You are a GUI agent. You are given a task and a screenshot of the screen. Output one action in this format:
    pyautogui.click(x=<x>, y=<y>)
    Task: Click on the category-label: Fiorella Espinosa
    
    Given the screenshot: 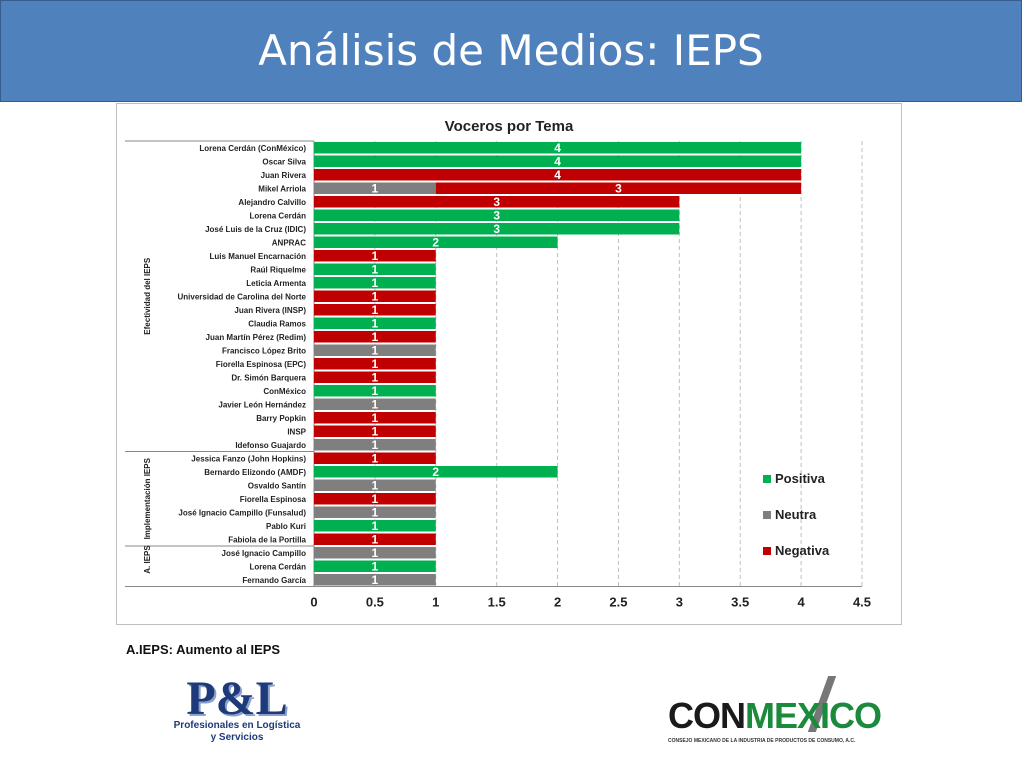 What is the action you would take?
    pyautogui.click(x=273, y=499)
    